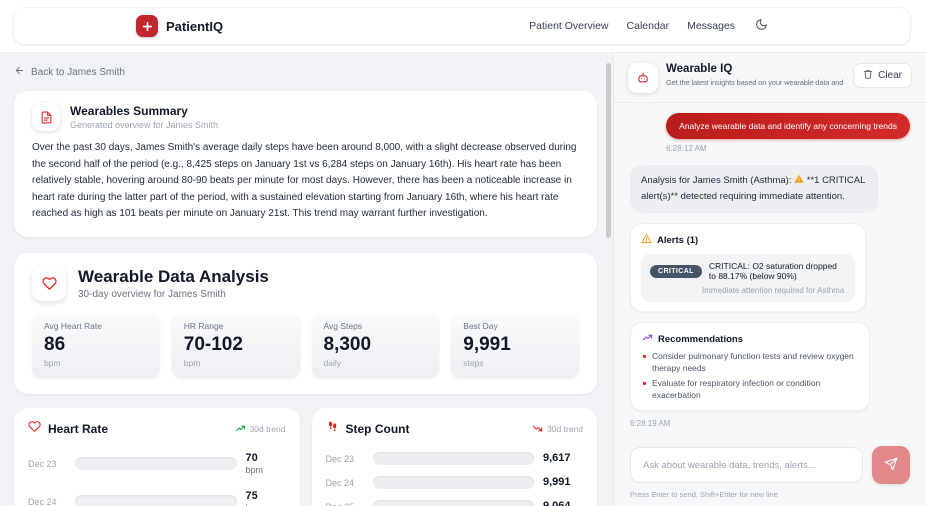 The width and height of the screenshot is (926, 506). I want to click on chart-row: Dec 24 75 bpm, so click(157, 498).